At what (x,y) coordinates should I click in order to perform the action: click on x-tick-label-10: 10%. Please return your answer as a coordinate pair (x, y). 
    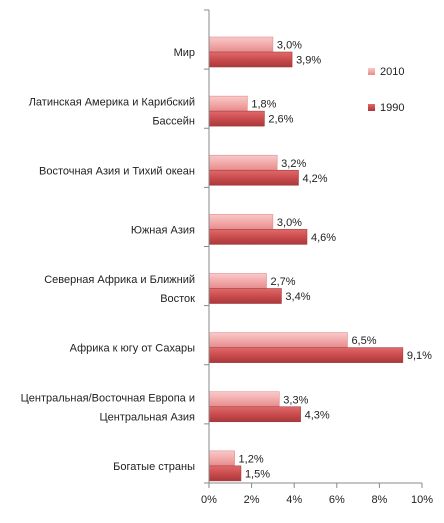
    Looking at the image, I should click on (422, 500).